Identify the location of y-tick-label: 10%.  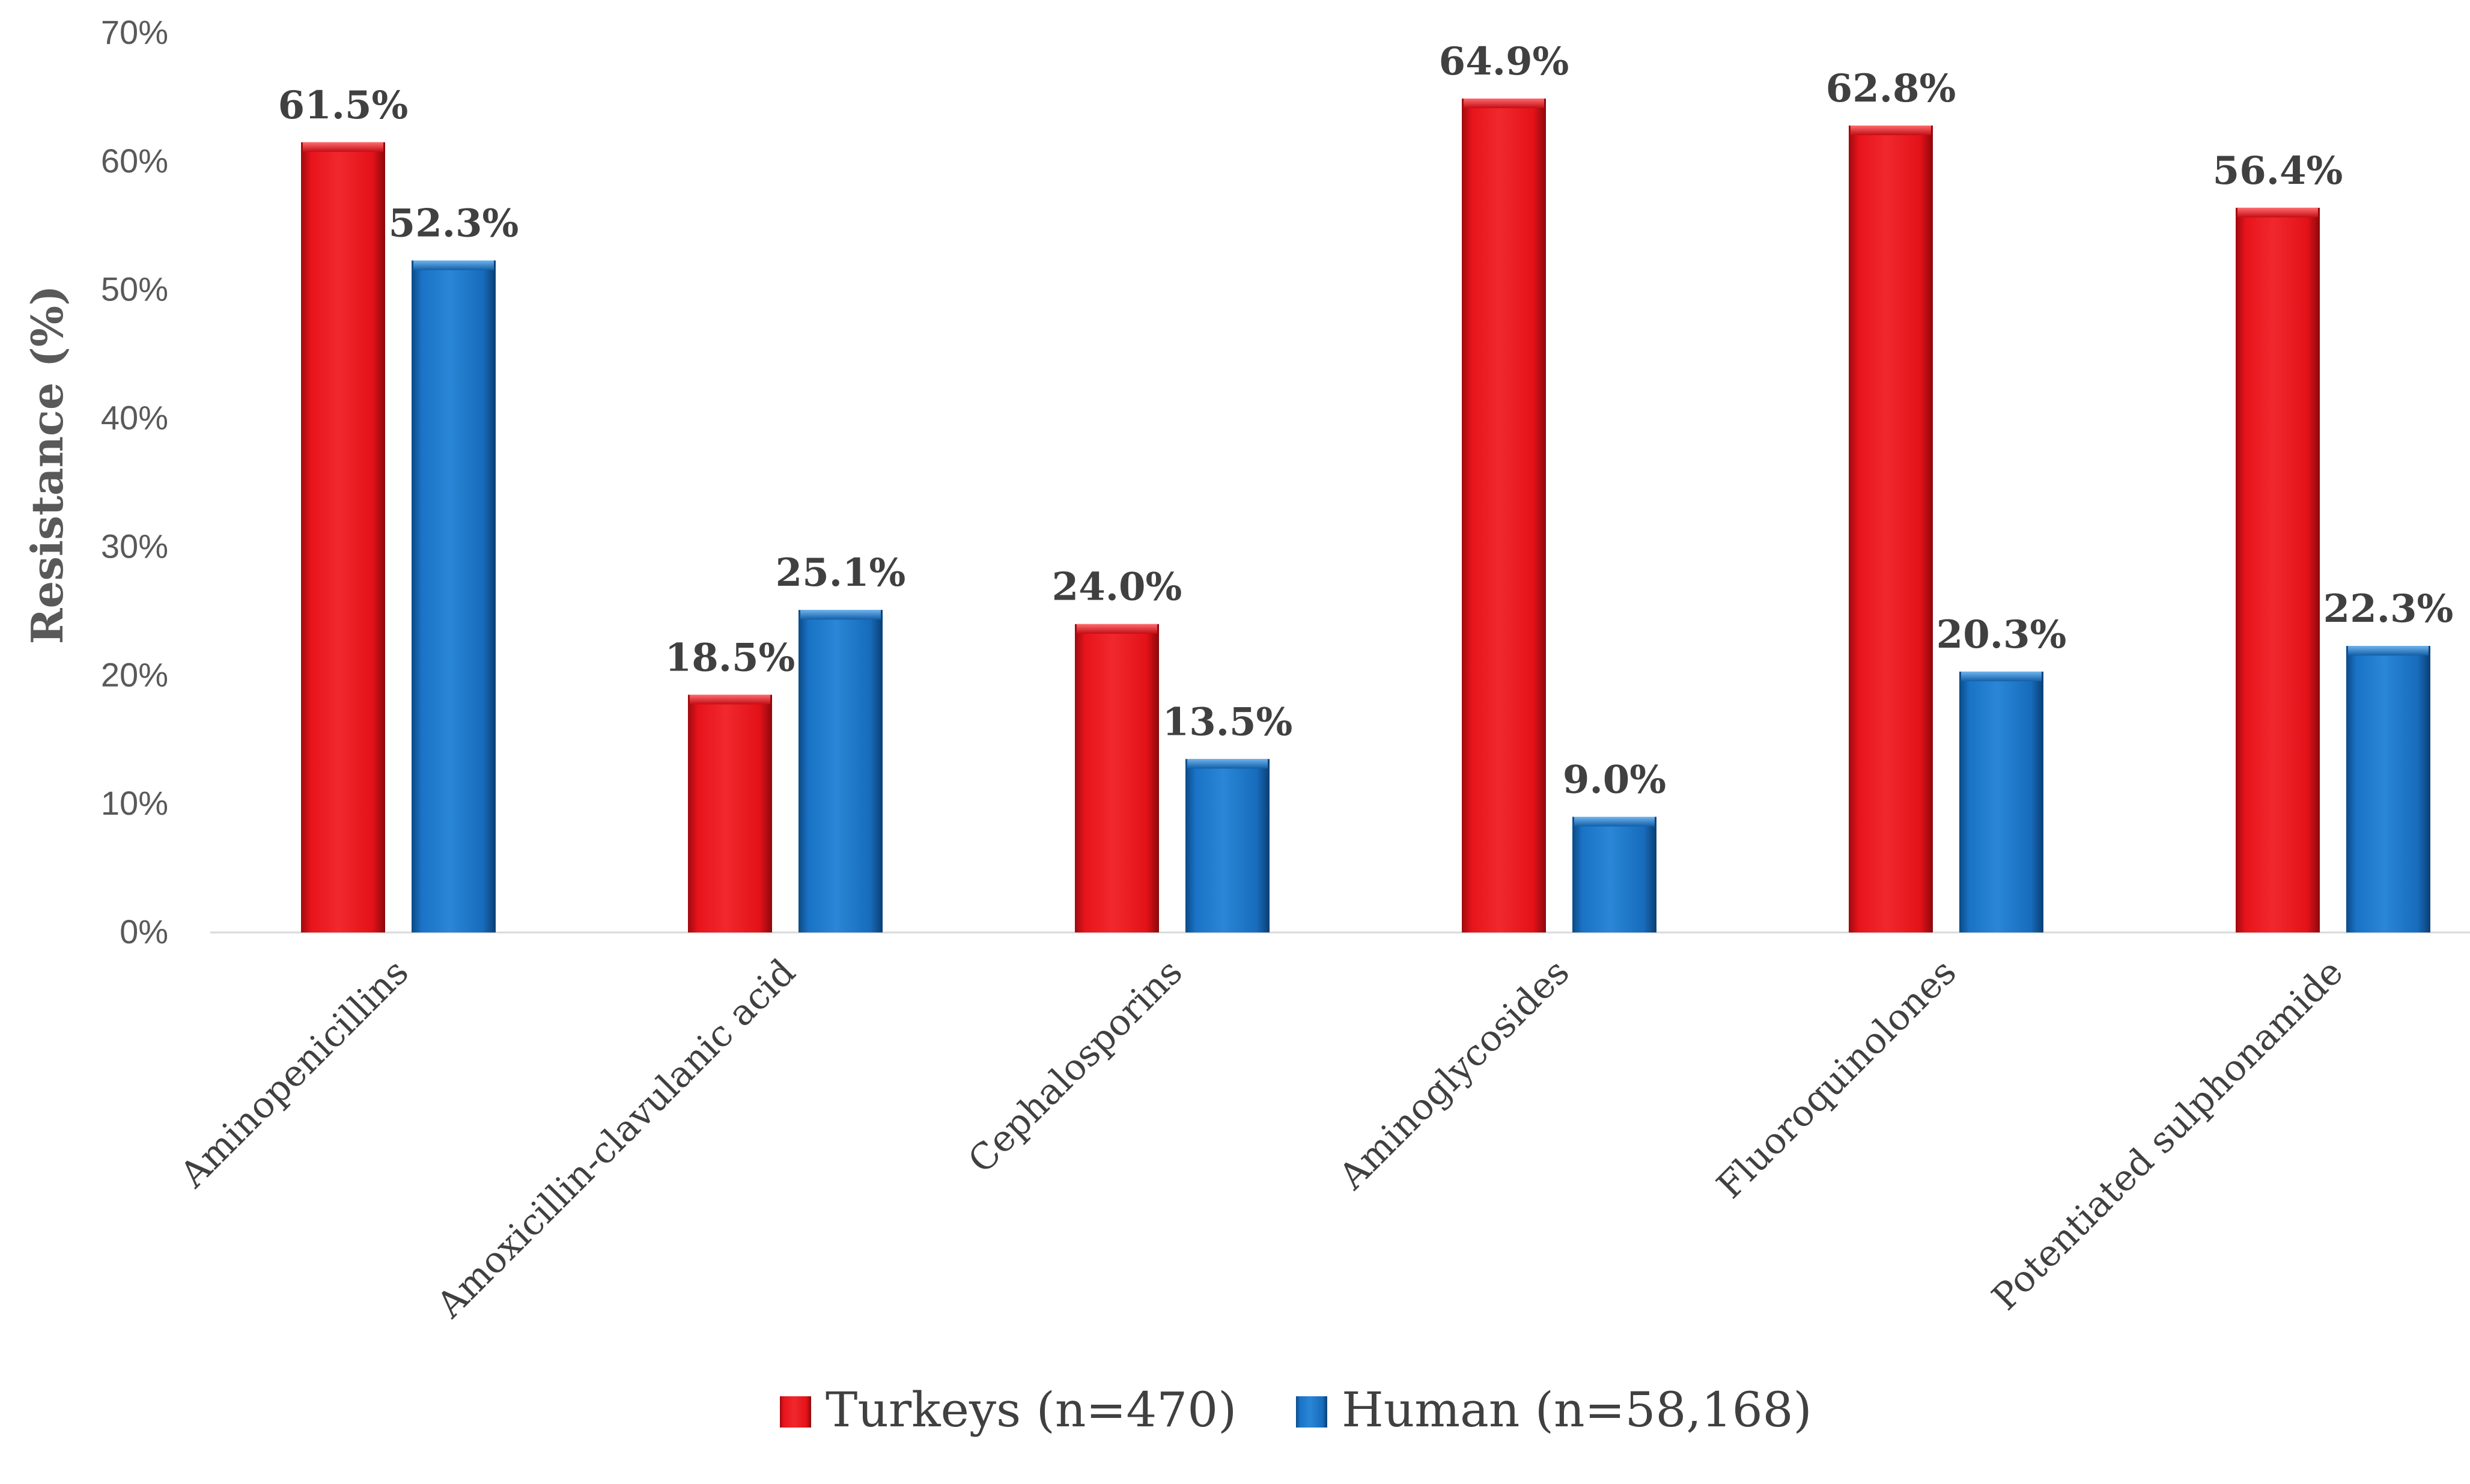
(134, 803).